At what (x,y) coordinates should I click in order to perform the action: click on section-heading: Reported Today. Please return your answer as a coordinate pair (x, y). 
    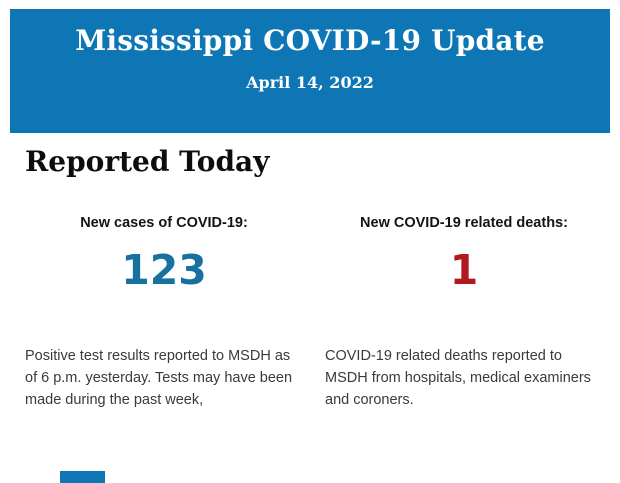
    Looking at the image, I should click on (147, 161).